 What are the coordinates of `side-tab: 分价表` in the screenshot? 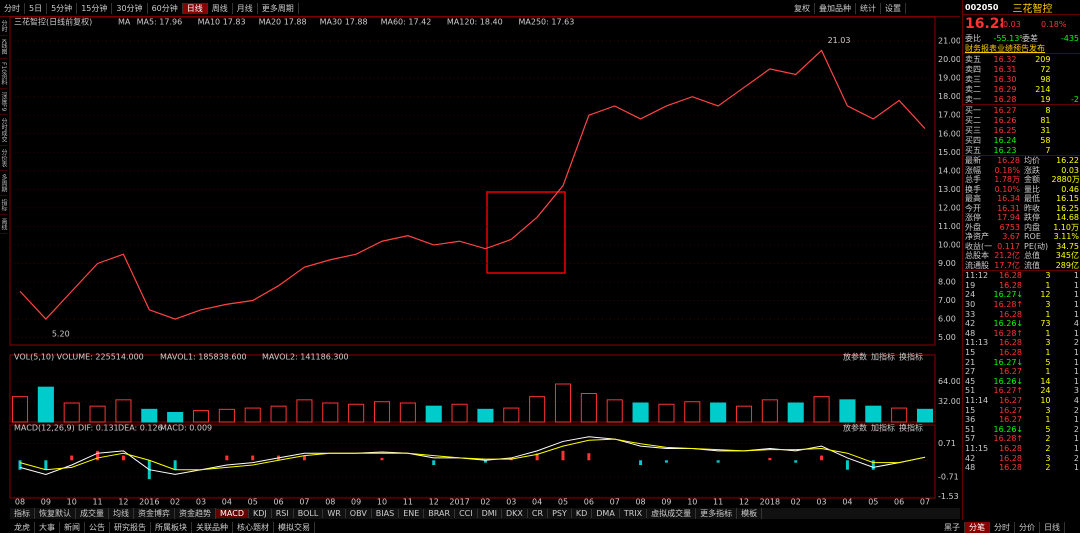 It's located at (3, 159).